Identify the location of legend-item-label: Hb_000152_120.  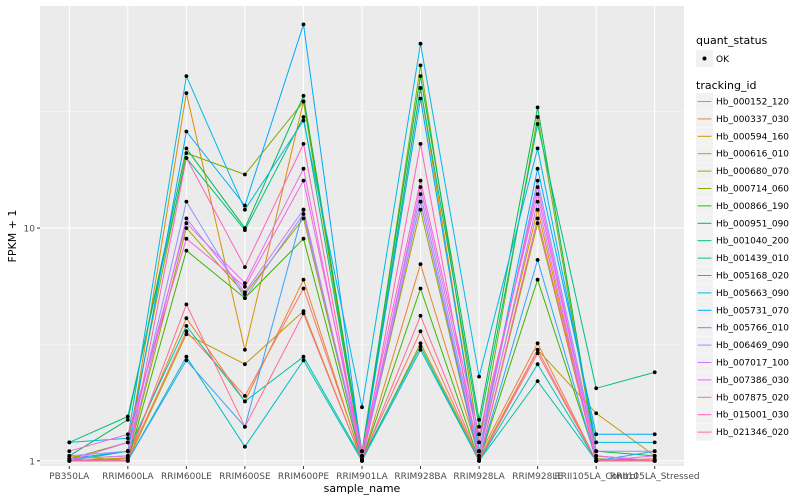
(752, 103).